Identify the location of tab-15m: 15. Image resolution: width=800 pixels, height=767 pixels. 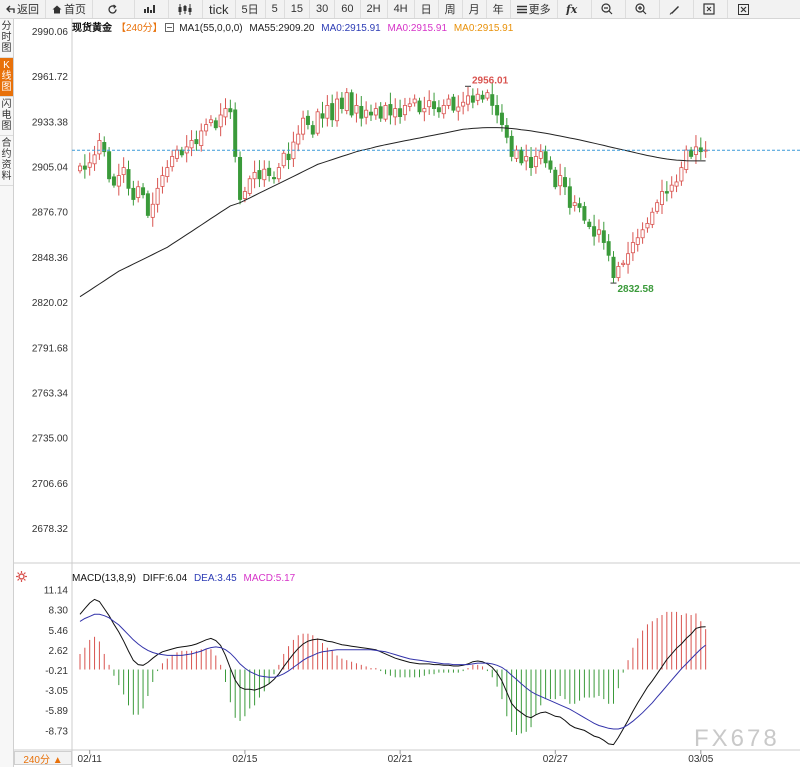
(297, 9).